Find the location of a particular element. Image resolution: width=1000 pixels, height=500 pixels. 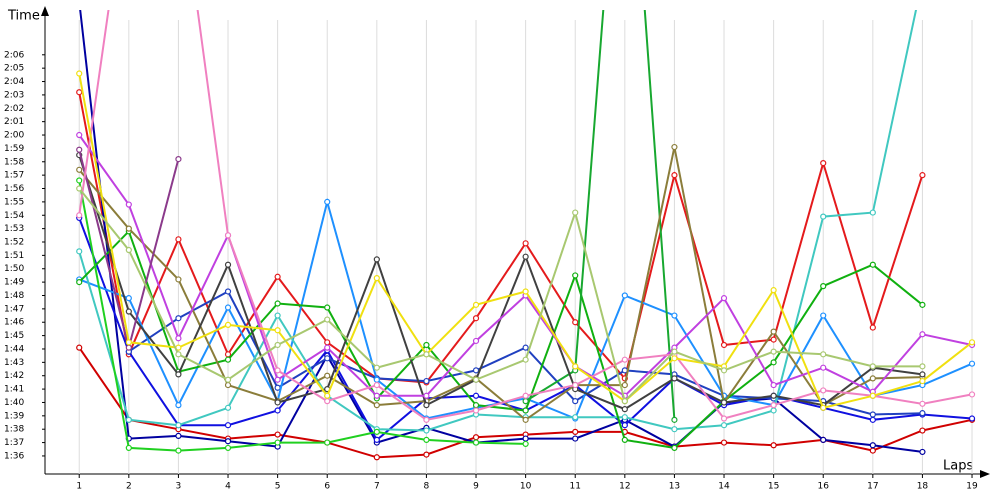

x-tick-label: 13 is located at coordinates (674, 487).